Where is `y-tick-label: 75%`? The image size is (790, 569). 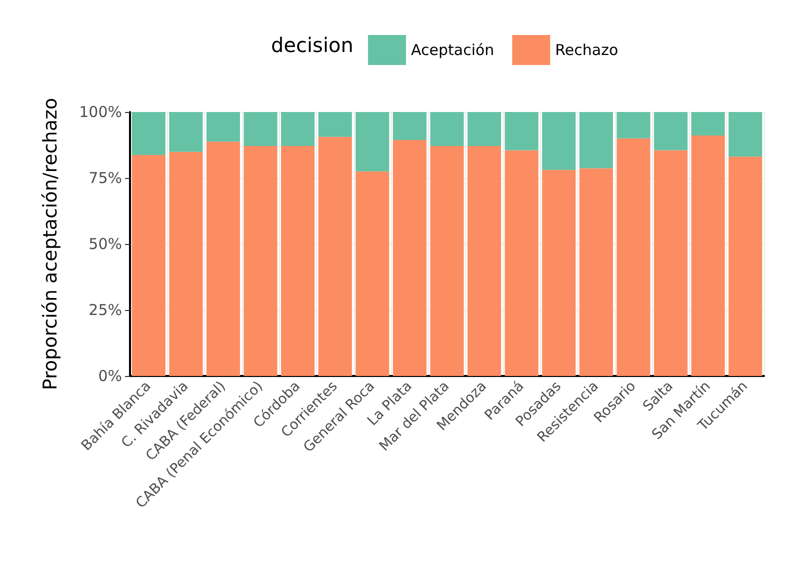 y-tick-label: 75% is located at coordinates (105, 178).